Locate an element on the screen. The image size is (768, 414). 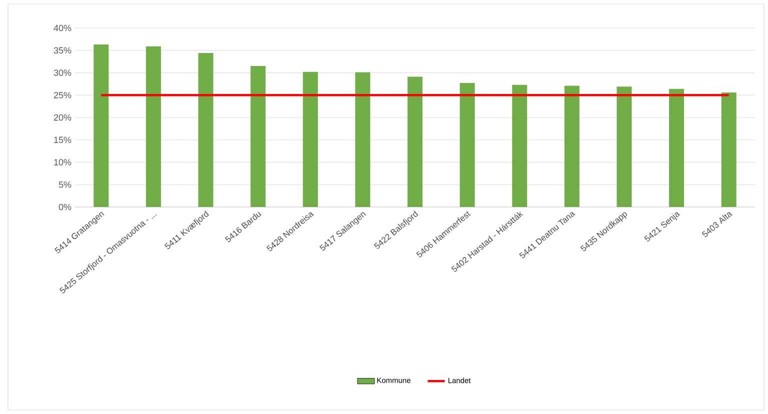
y-tick-label: 20% is located at coordinates (63, 117).